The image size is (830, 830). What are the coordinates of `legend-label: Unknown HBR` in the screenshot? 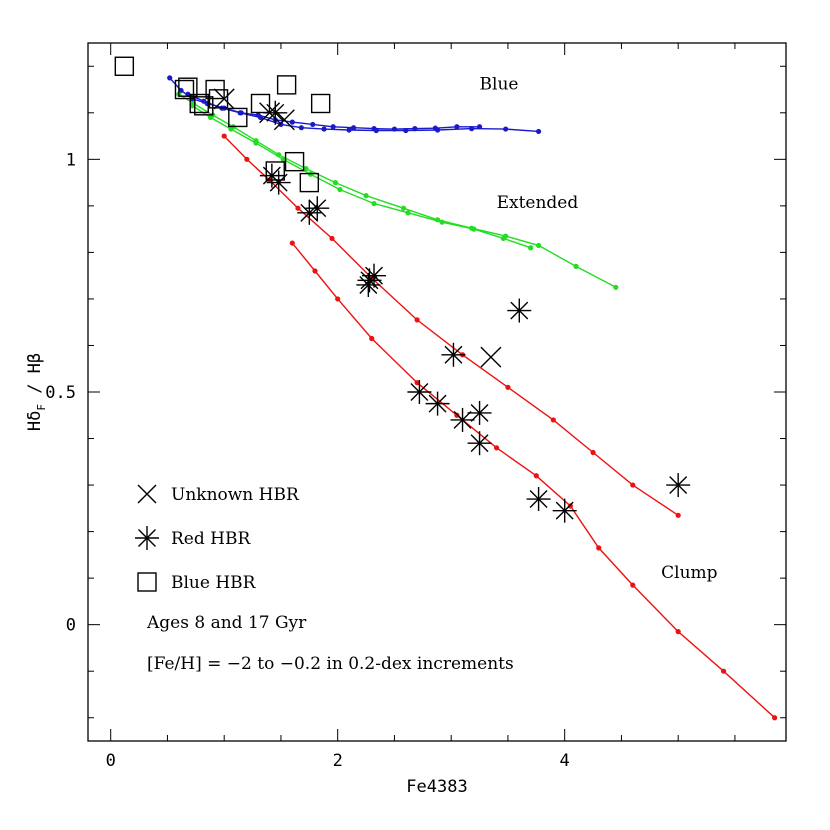 It's located at (235, 495).